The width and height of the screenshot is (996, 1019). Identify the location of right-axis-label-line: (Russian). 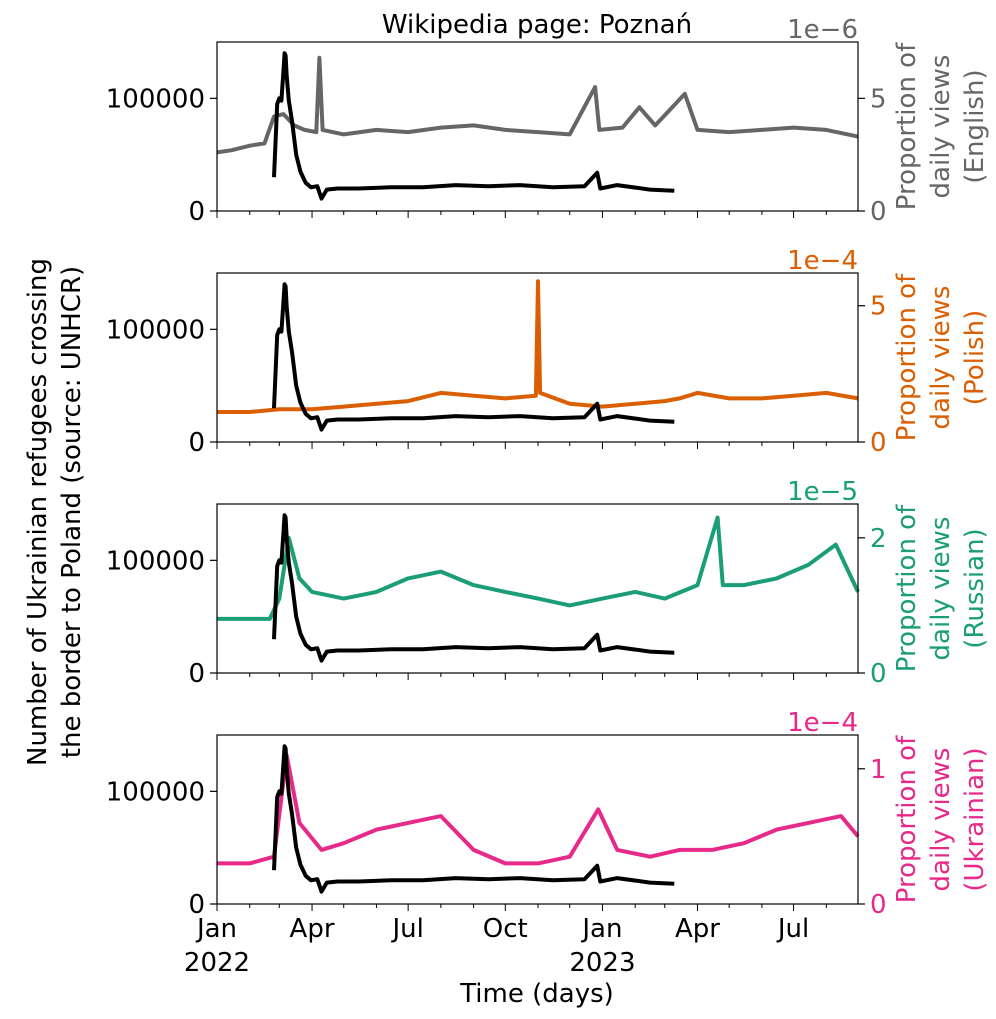
(975, 588).